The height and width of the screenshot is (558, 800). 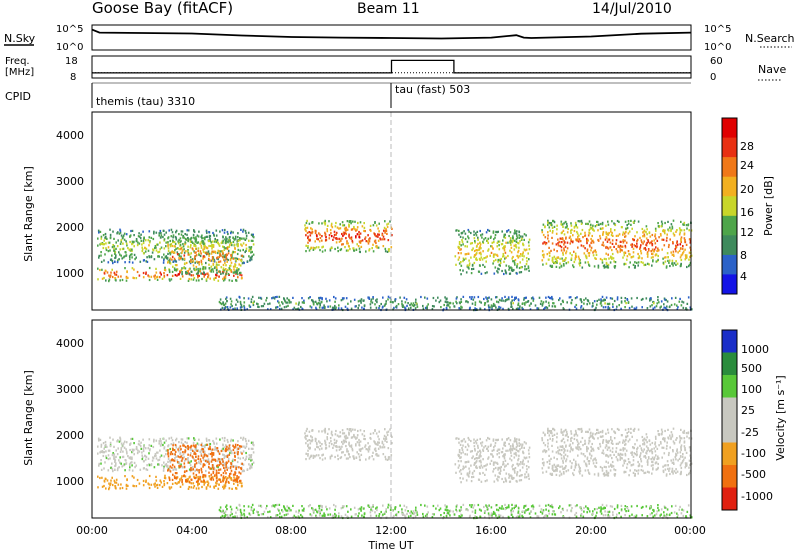 What do you see at coordinates (768, 206) in the screenshot?
I see `power-colorbar-label: Power [dB]` at bounding box center [768, 206].